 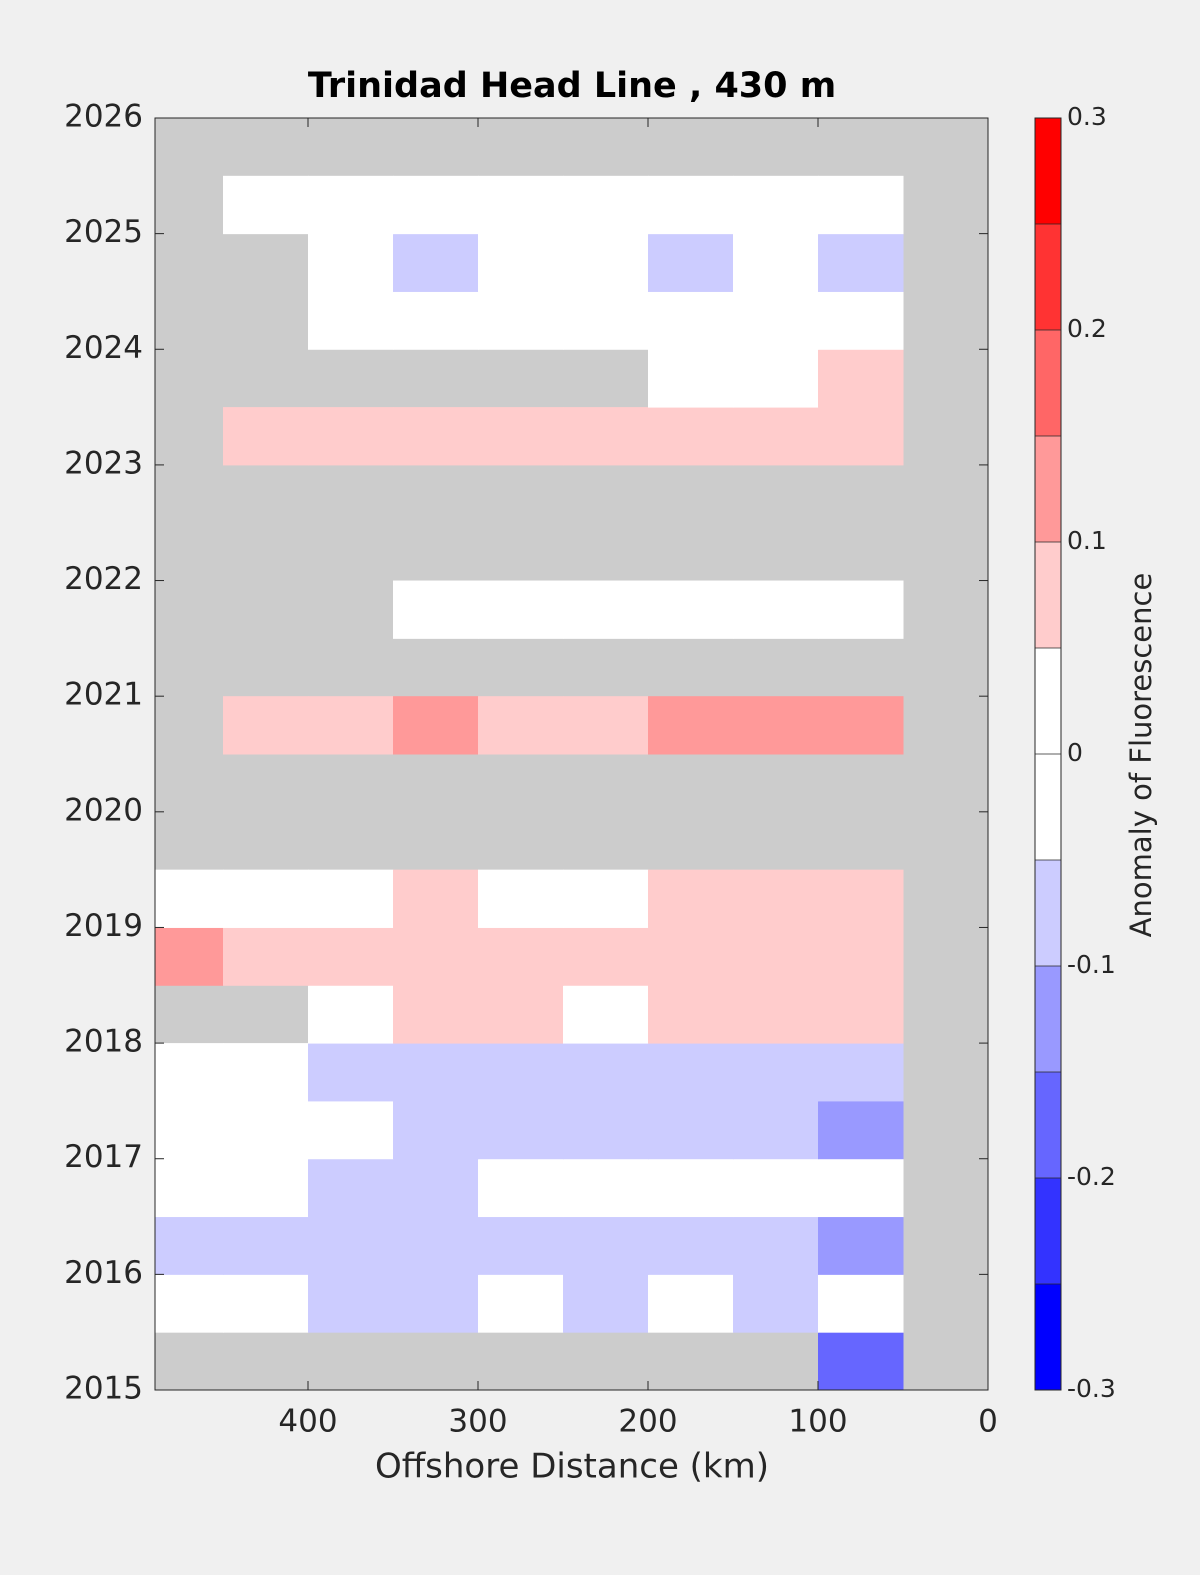 What do you see at coordinates (647, 1422) in the screenshot?
I see `x-tick-label: 200` at bounding box center [647, 1422].